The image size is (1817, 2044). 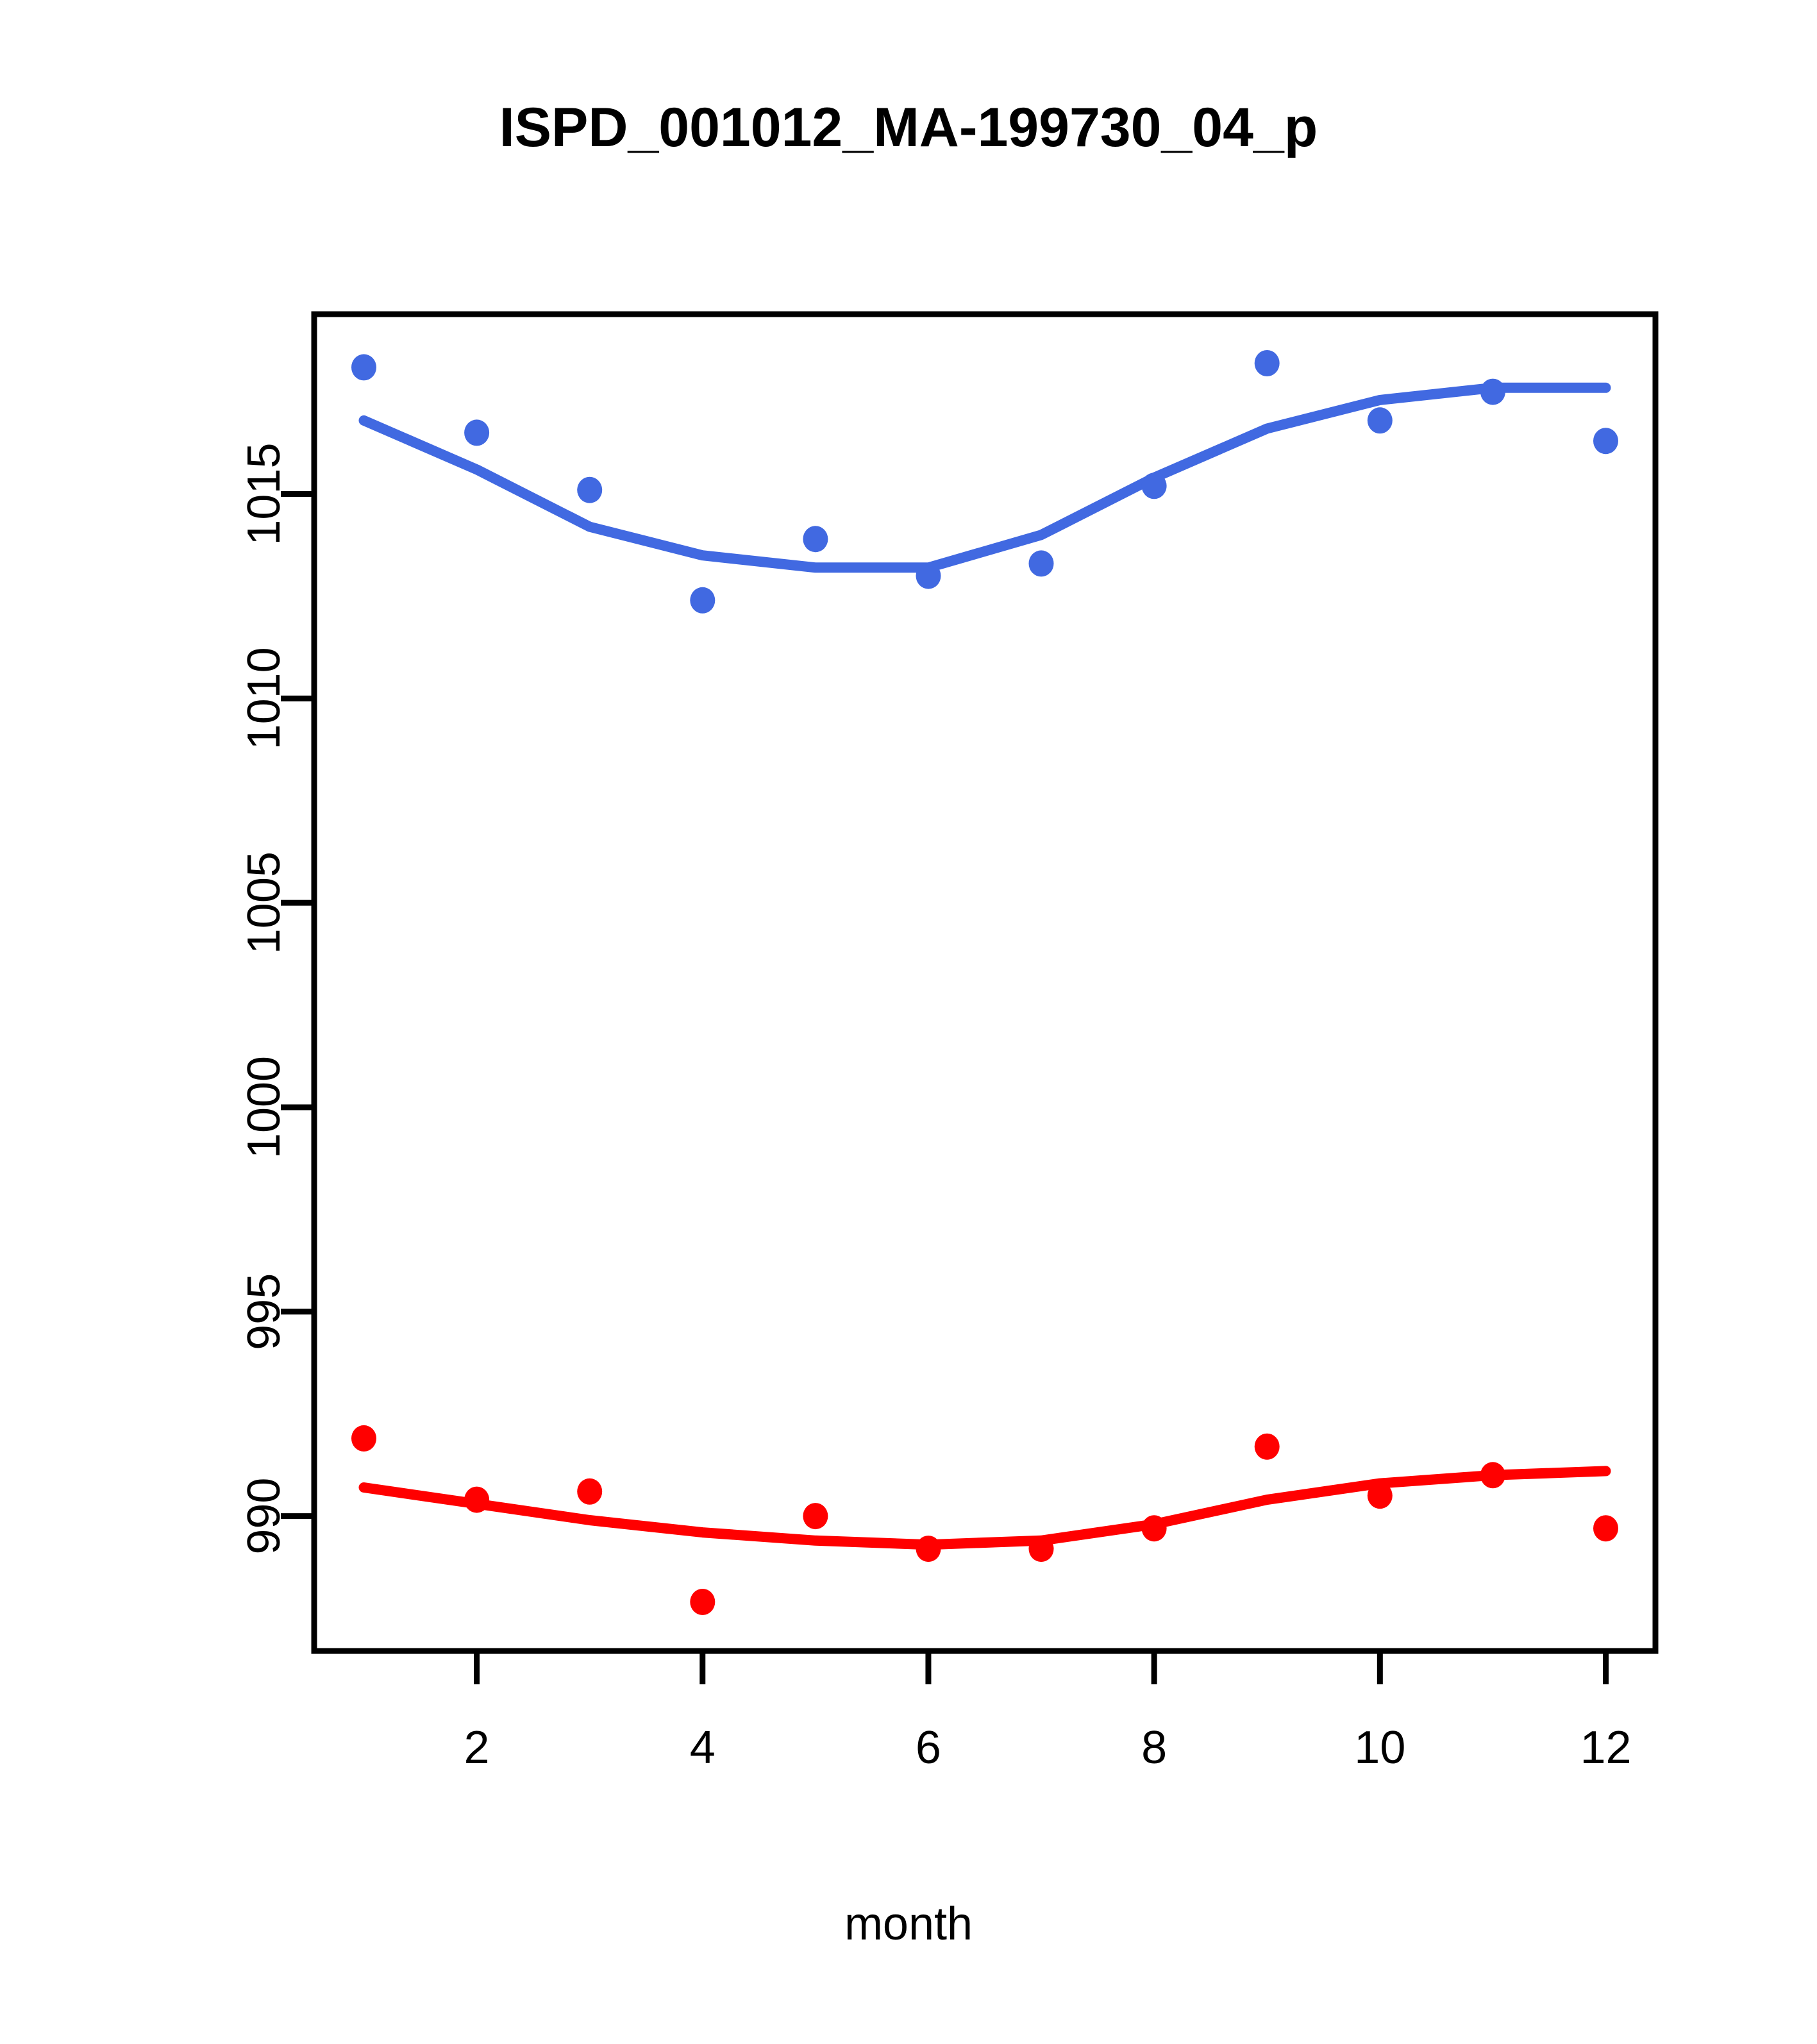 I want to click on y-axis-tick-labels: 990 995 1000 1005 1010 1015, so click(x=264, y=998).